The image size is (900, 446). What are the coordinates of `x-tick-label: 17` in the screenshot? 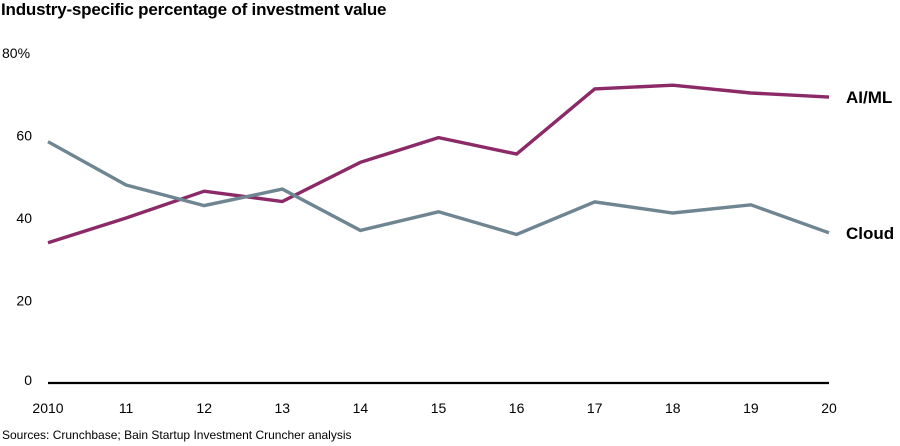 It's located at (595, 408).